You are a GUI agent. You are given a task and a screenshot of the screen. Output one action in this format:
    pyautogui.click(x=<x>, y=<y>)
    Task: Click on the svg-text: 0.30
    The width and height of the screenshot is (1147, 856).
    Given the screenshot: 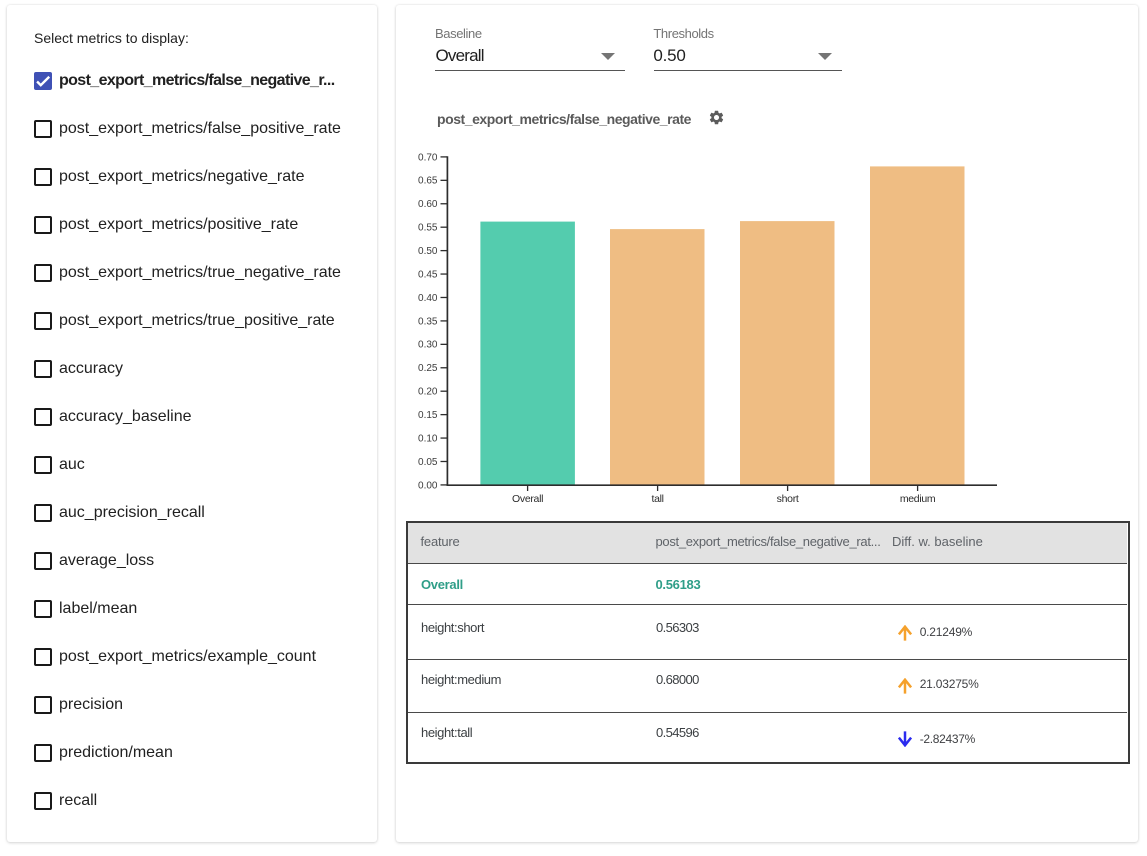 What is the action you would take?
    pyautogui.click(x=428, y=345)
    